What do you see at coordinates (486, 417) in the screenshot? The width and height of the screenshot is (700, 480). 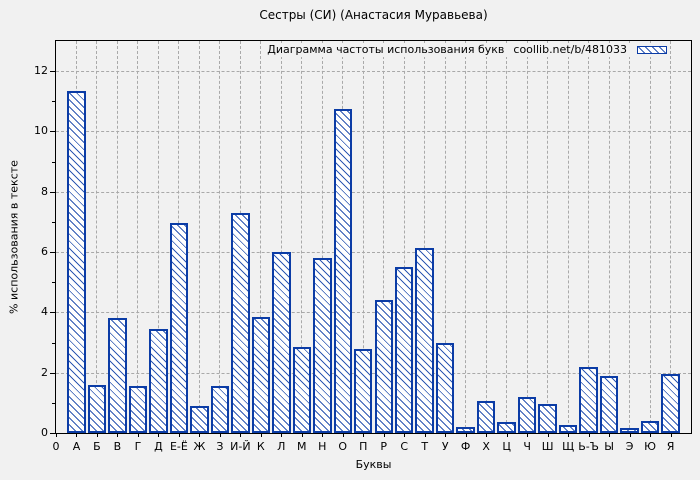 I see `bar-Х` at bounding box center [486, 417].